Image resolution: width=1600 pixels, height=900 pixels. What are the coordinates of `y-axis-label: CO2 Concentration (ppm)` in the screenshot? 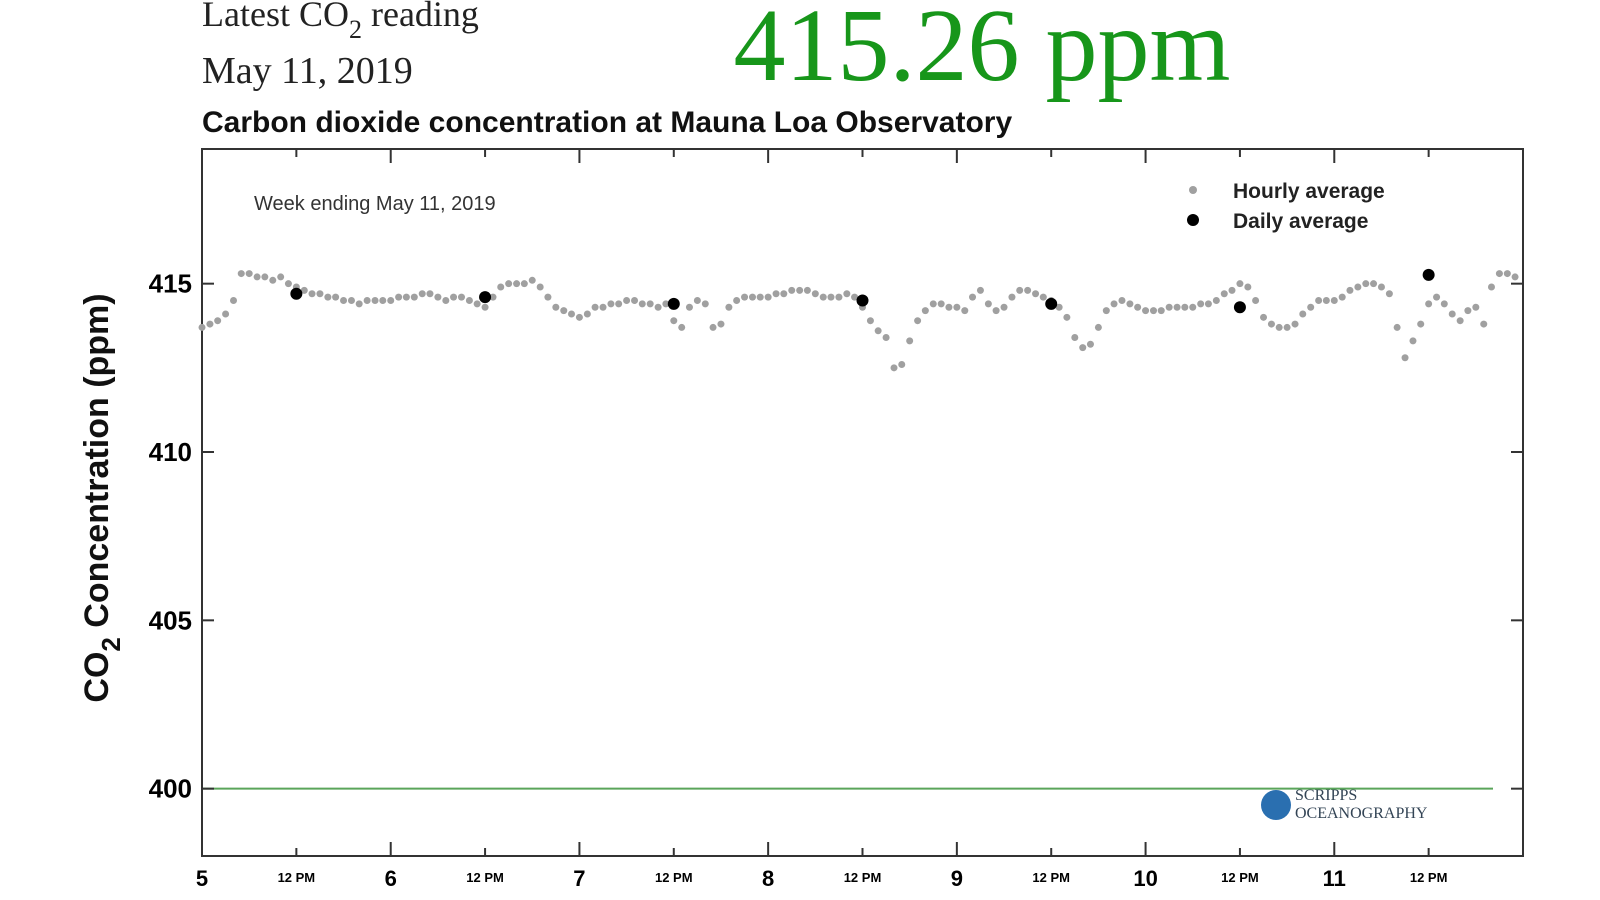 It's located at (102, 497).